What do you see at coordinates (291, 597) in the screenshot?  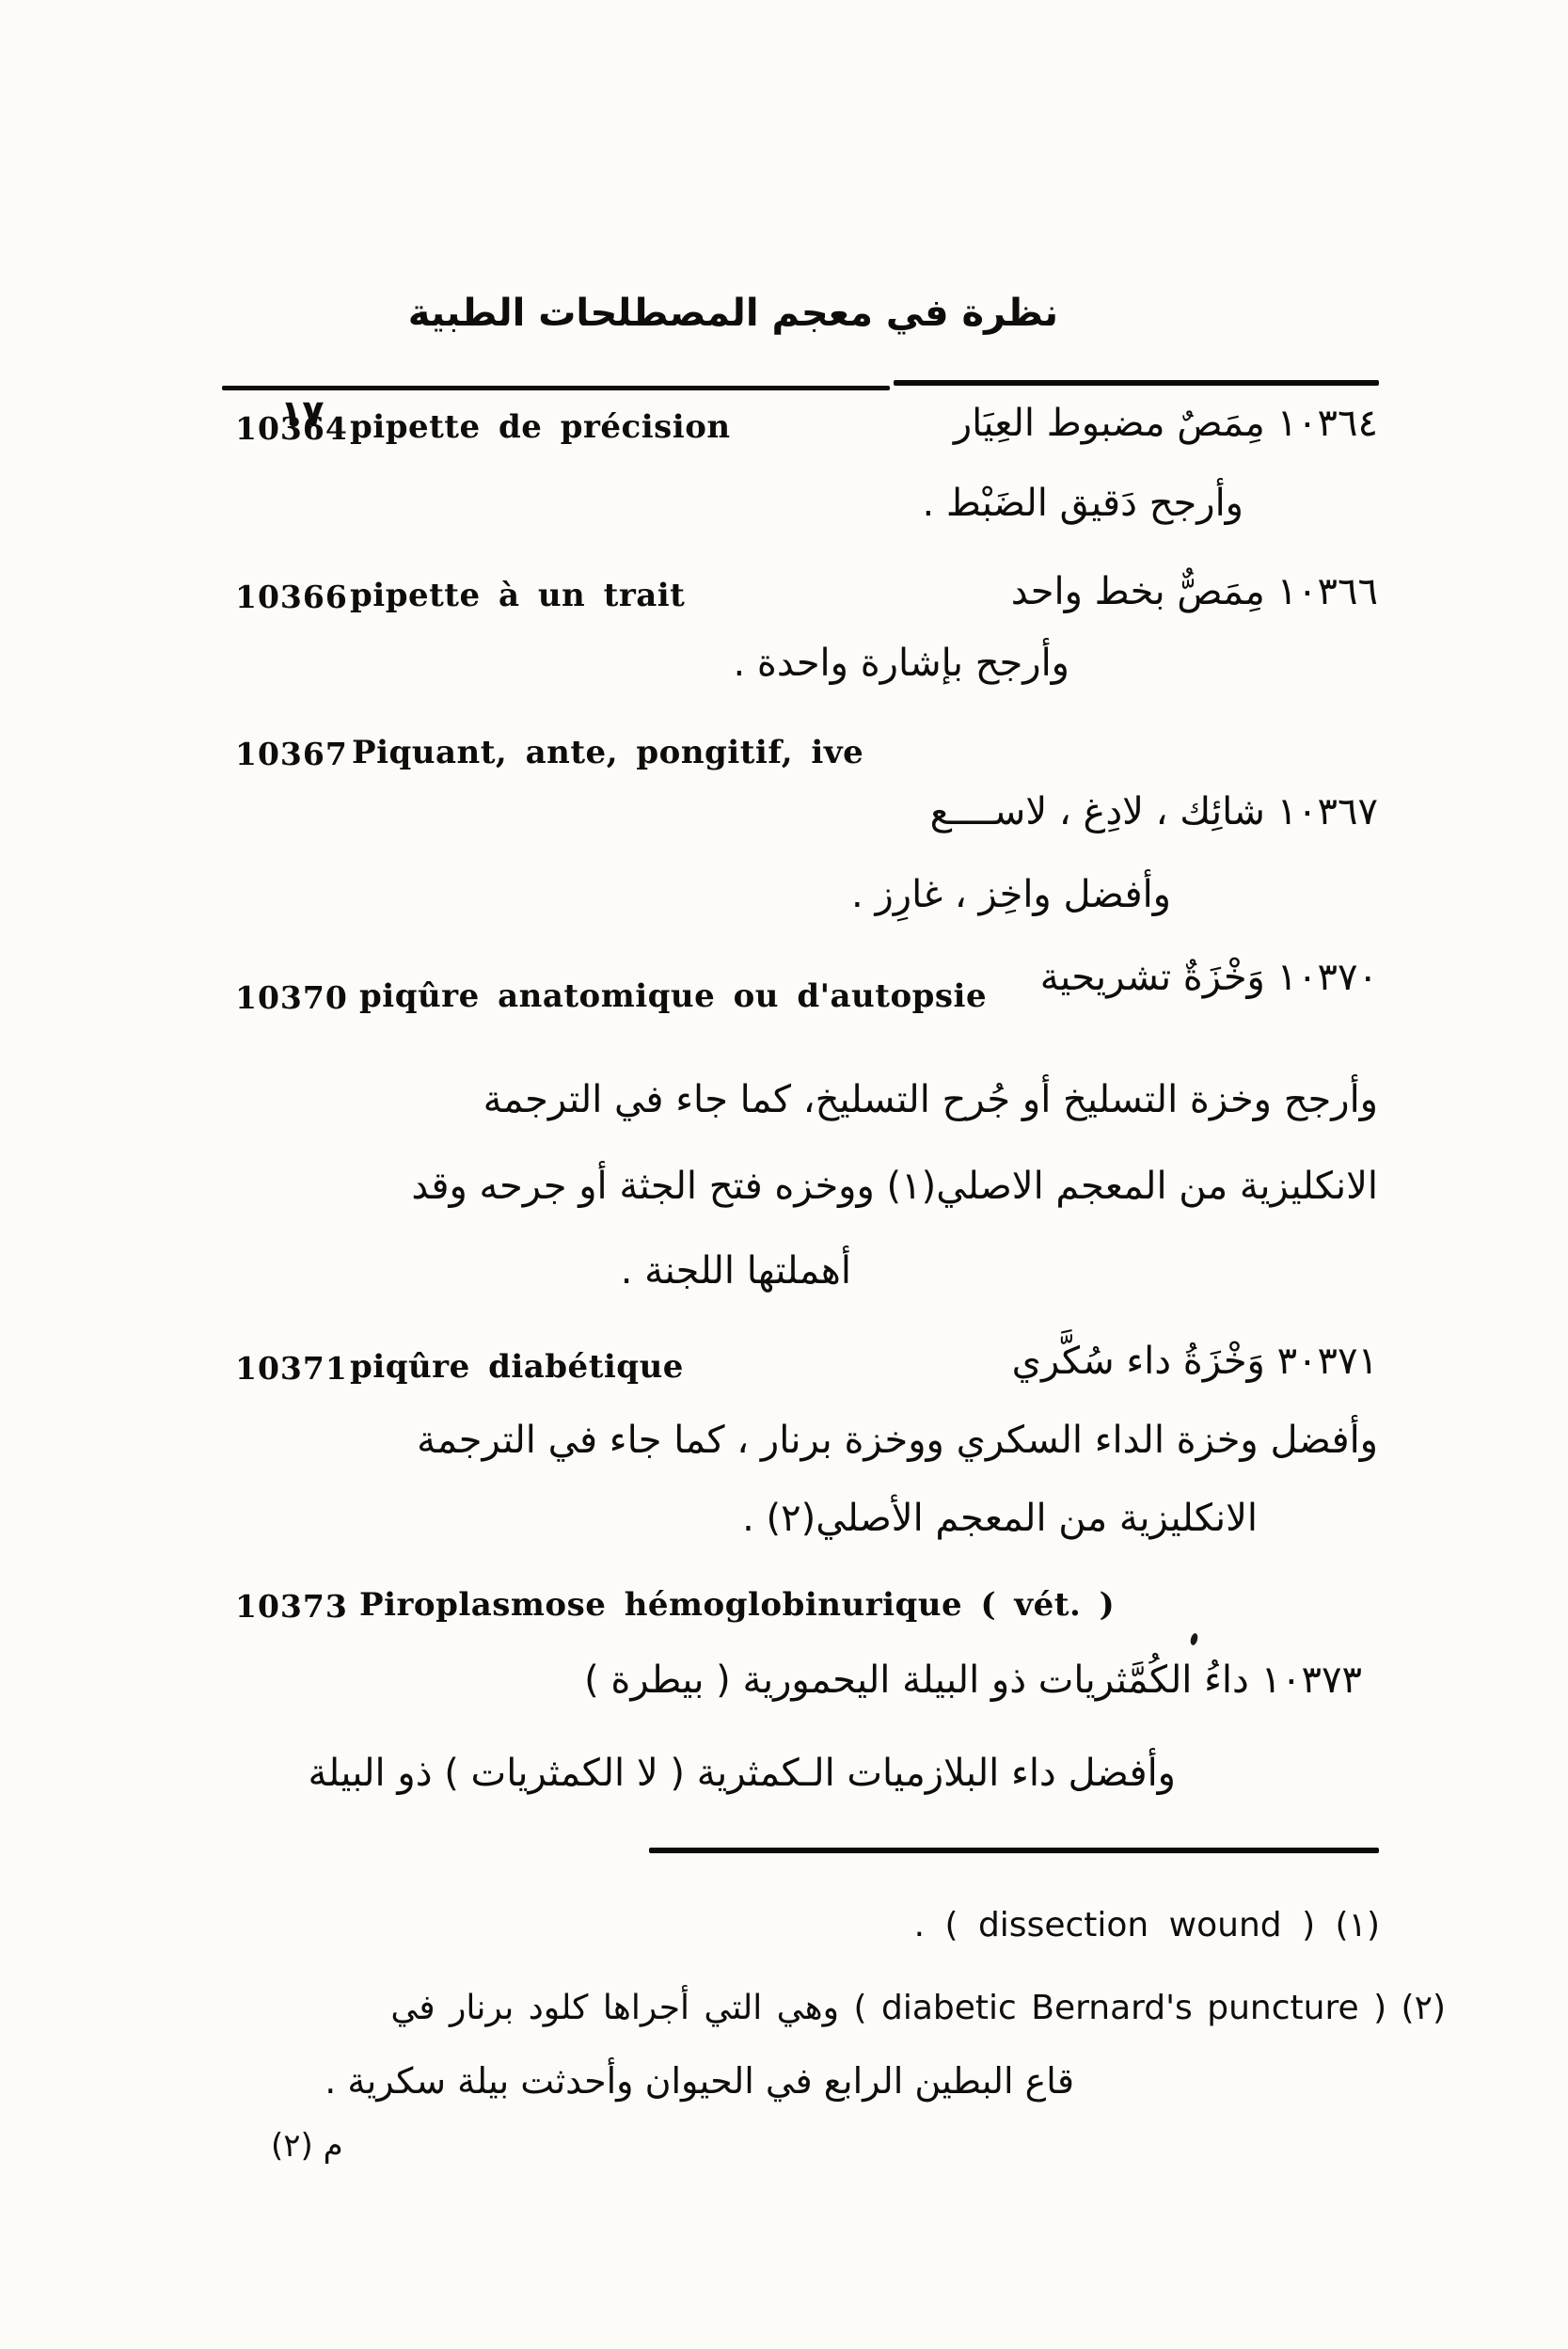 I see `entry-10366-number: 10366` at bounding box center [291, 597].